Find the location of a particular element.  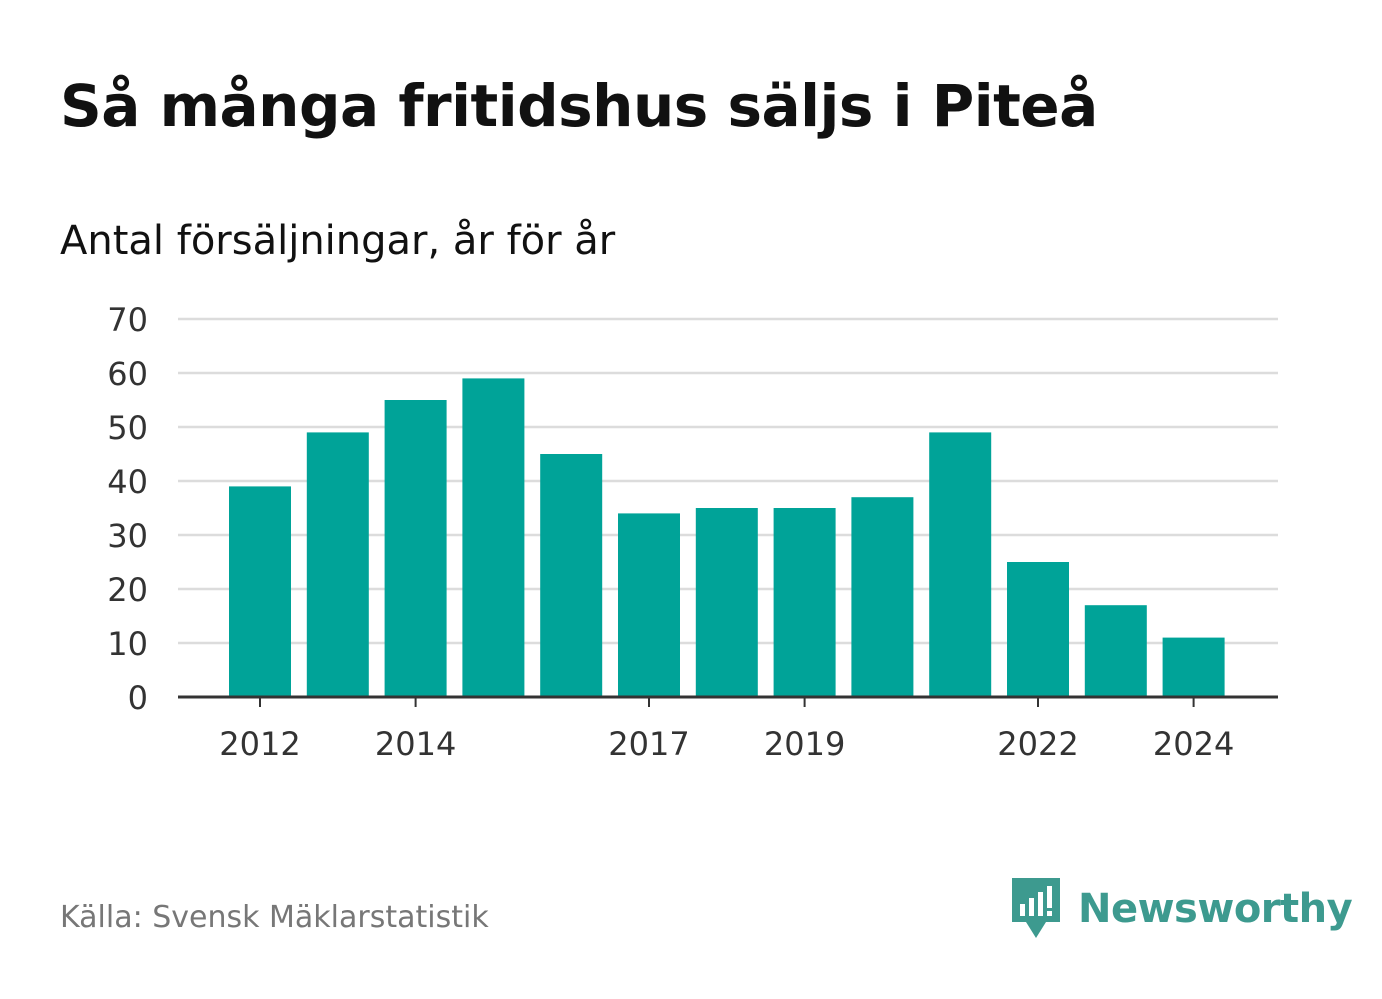

x-tick-label: 2022 is located at coordinates (1037, 744).